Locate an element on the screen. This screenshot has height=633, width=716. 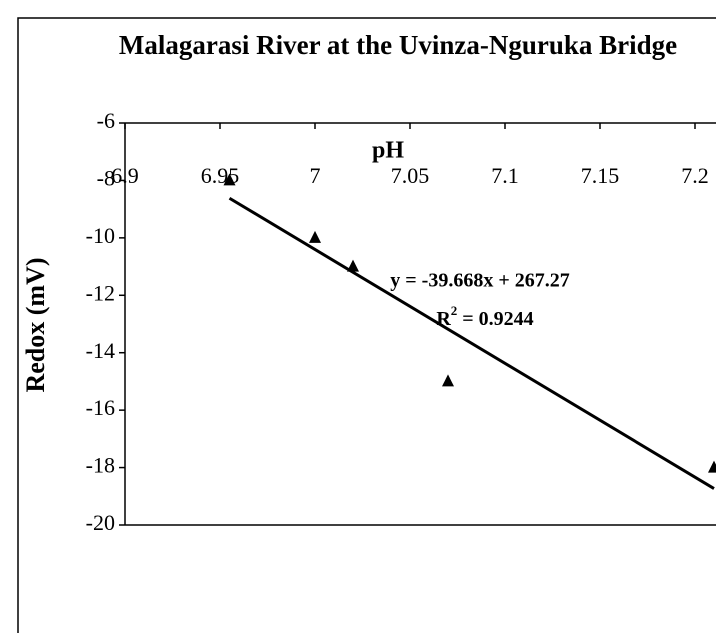
y-tick-label: -6 is located at coordinates (106, 120).